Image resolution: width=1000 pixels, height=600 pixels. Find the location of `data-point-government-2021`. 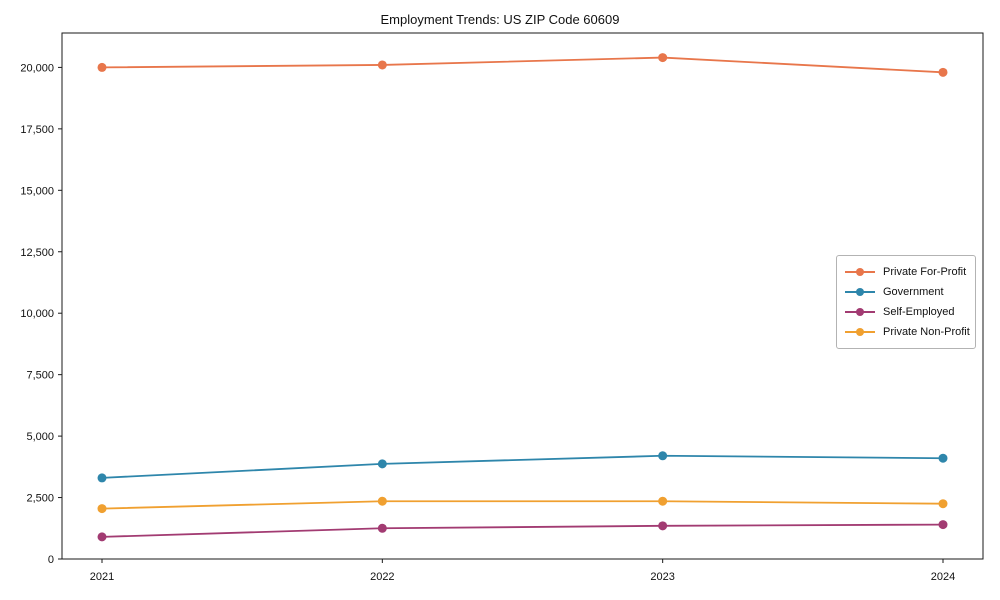

data-point-government-2021 is located at coordinates (102, 478).